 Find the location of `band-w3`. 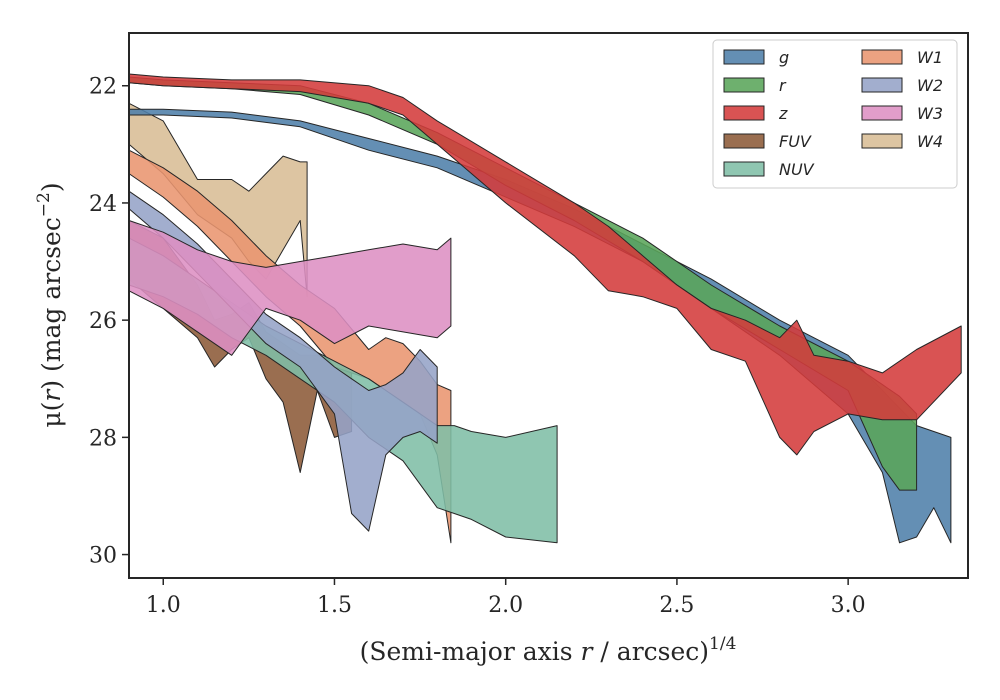

band-w3 is located at coordinates (290, 288).